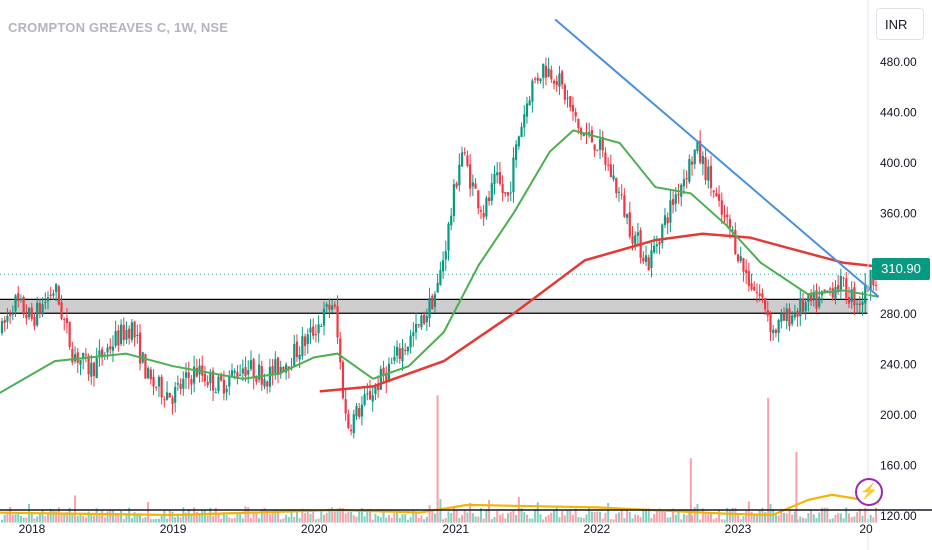 The image size is (932, 550). Describe the element at coordinates (898, 466) in the screenshot. I see `price-tick-label: 160.00` at that location.